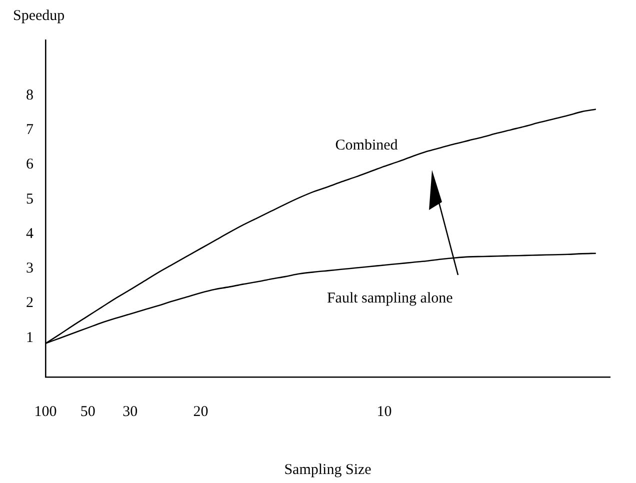 The width and height of the screenshot is (636, 483). Describe the element at coordinates (30, 95) in the screenshot. I see `y-tick-label: 8` at that location.